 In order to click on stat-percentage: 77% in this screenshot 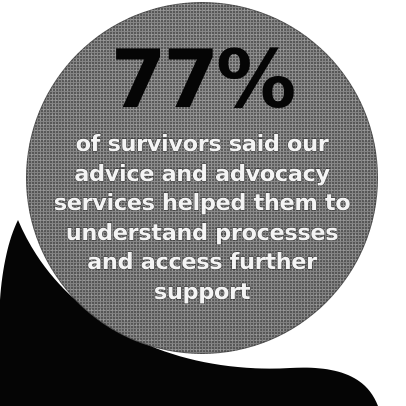, I will do `click(203, 79)`.